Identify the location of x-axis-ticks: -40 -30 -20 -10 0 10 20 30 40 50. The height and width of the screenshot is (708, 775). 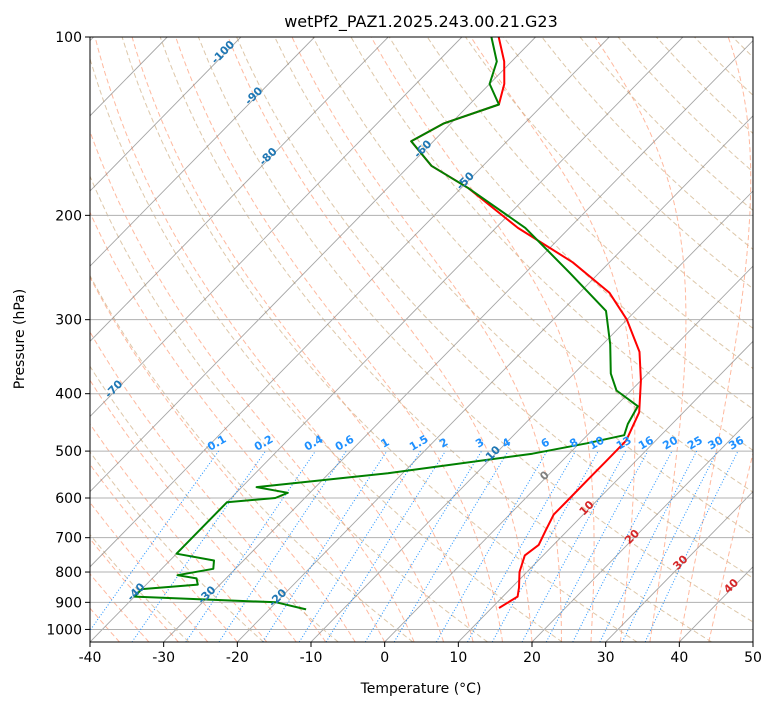
(420, 654).